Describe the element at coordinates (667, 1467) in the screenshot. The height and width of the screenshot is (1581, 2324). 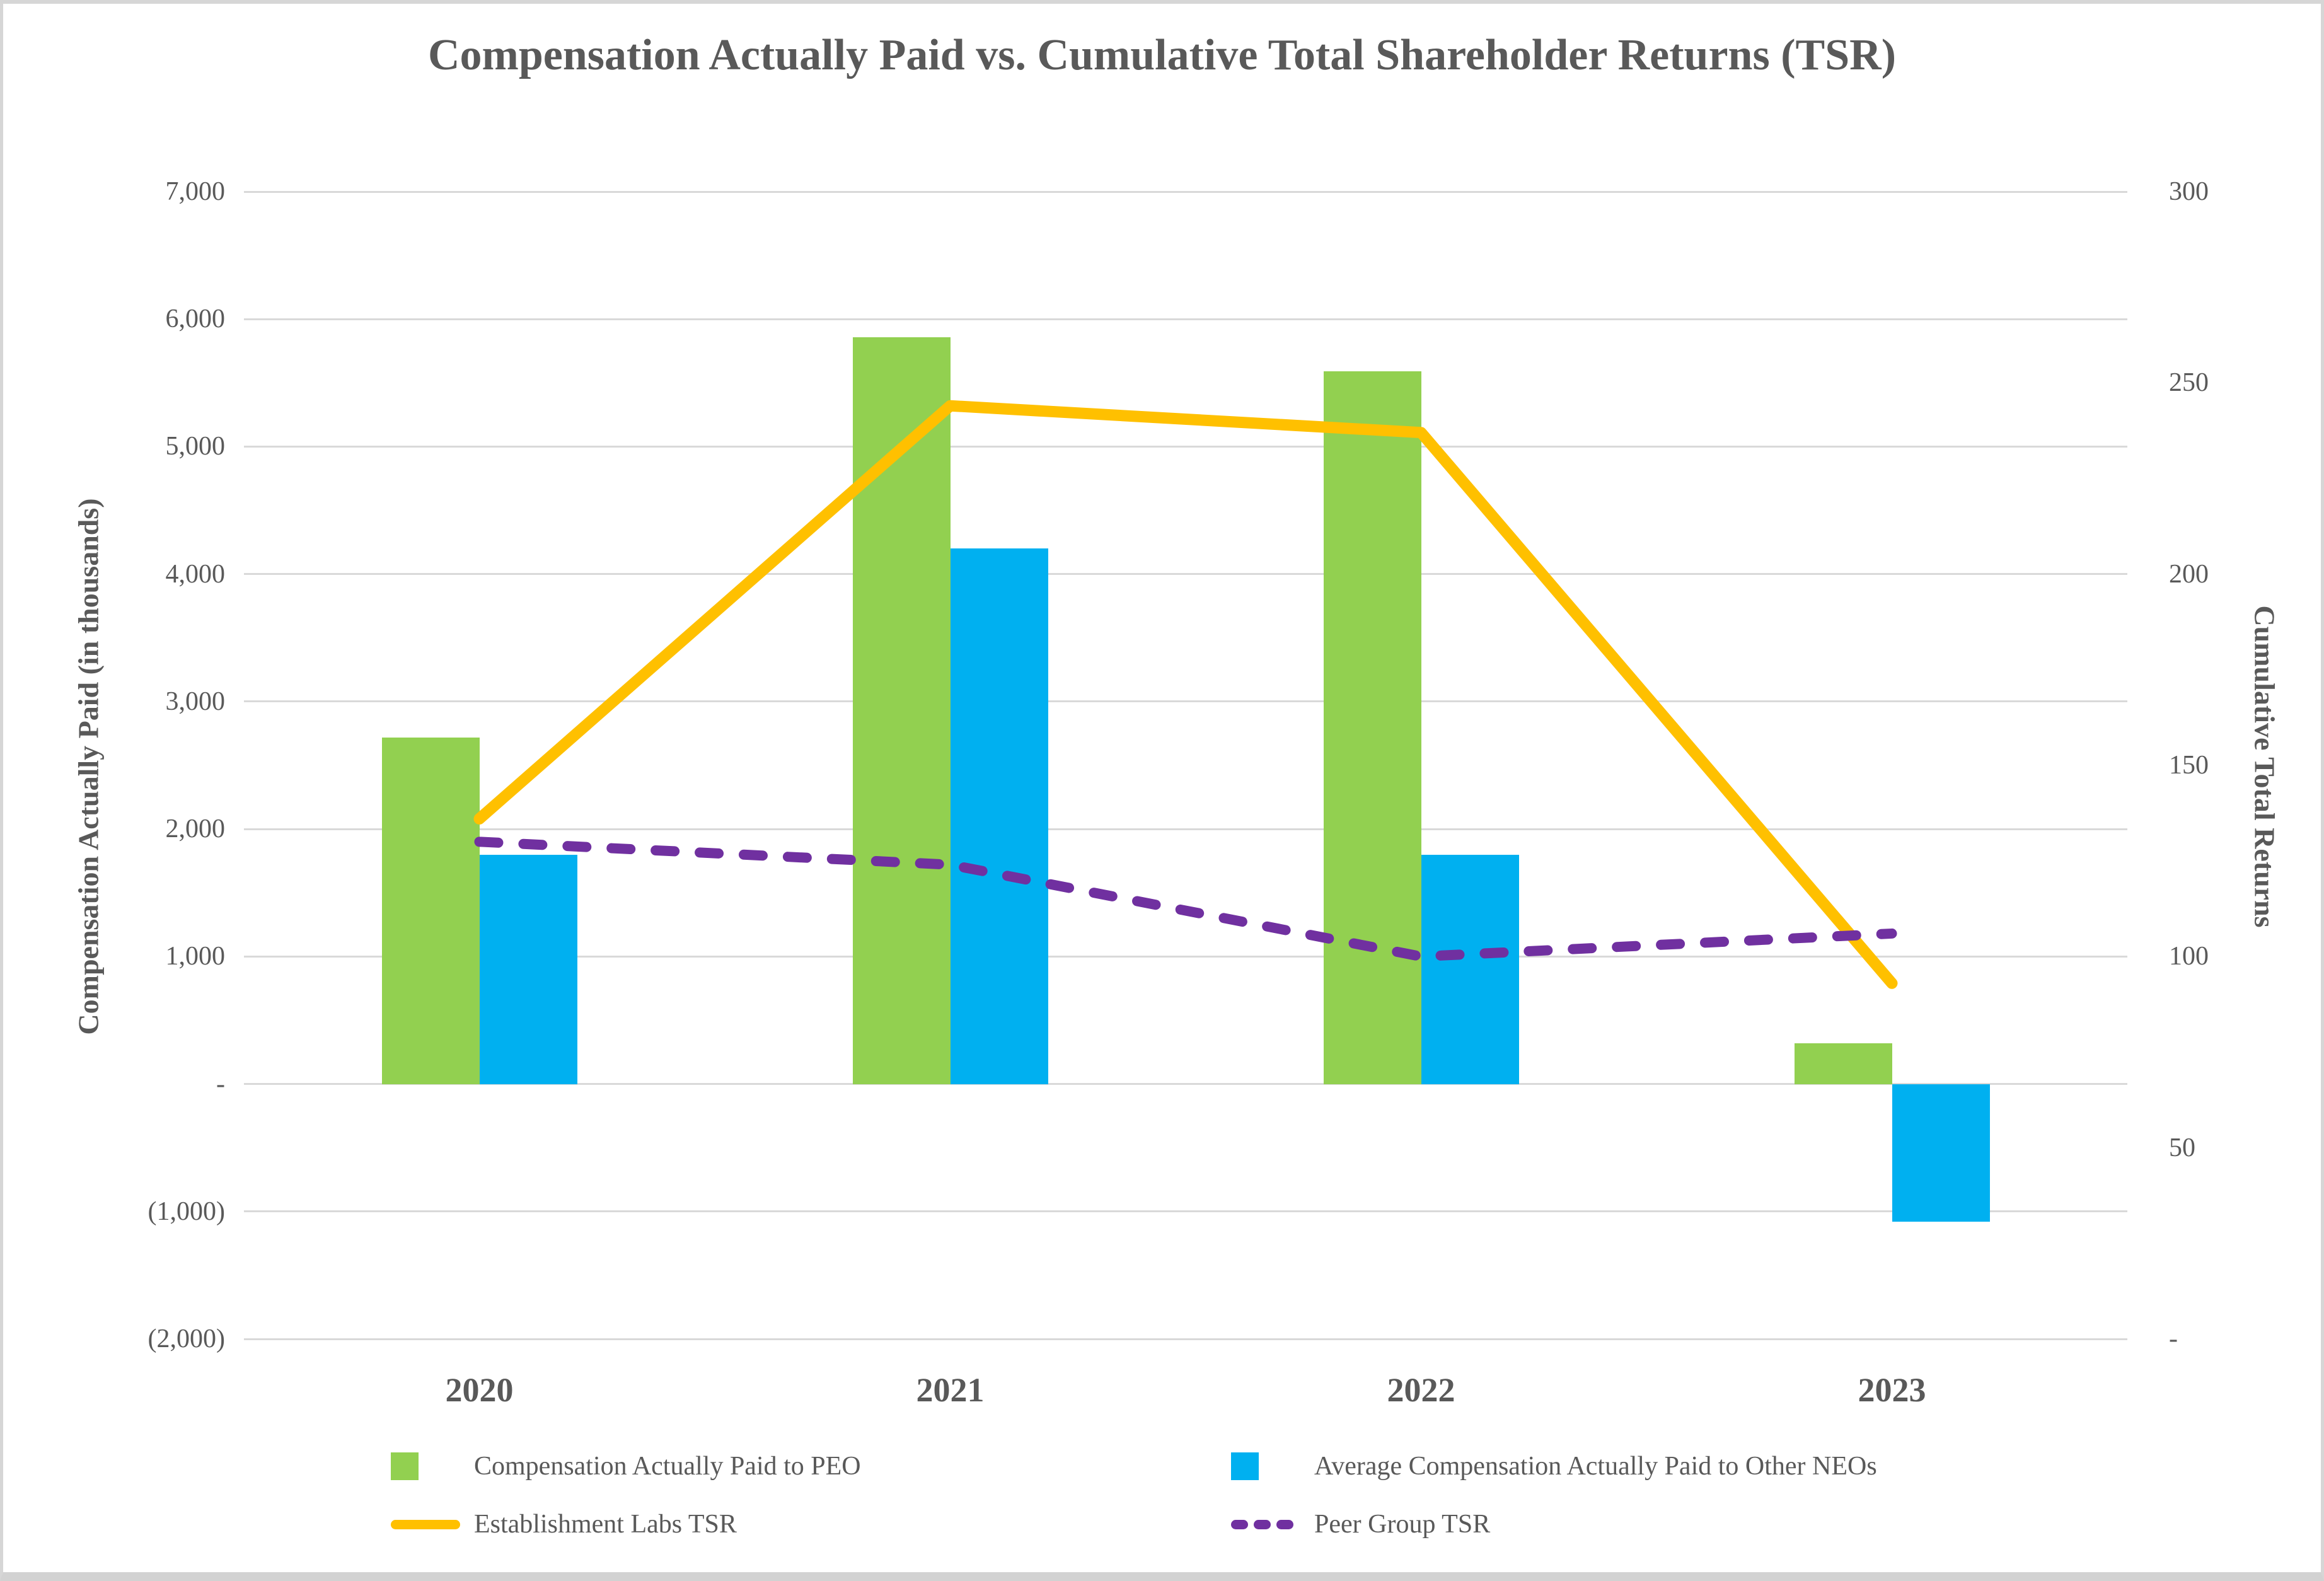
I see `legend-label: Compensation Actually Paid to PEO` at that location.